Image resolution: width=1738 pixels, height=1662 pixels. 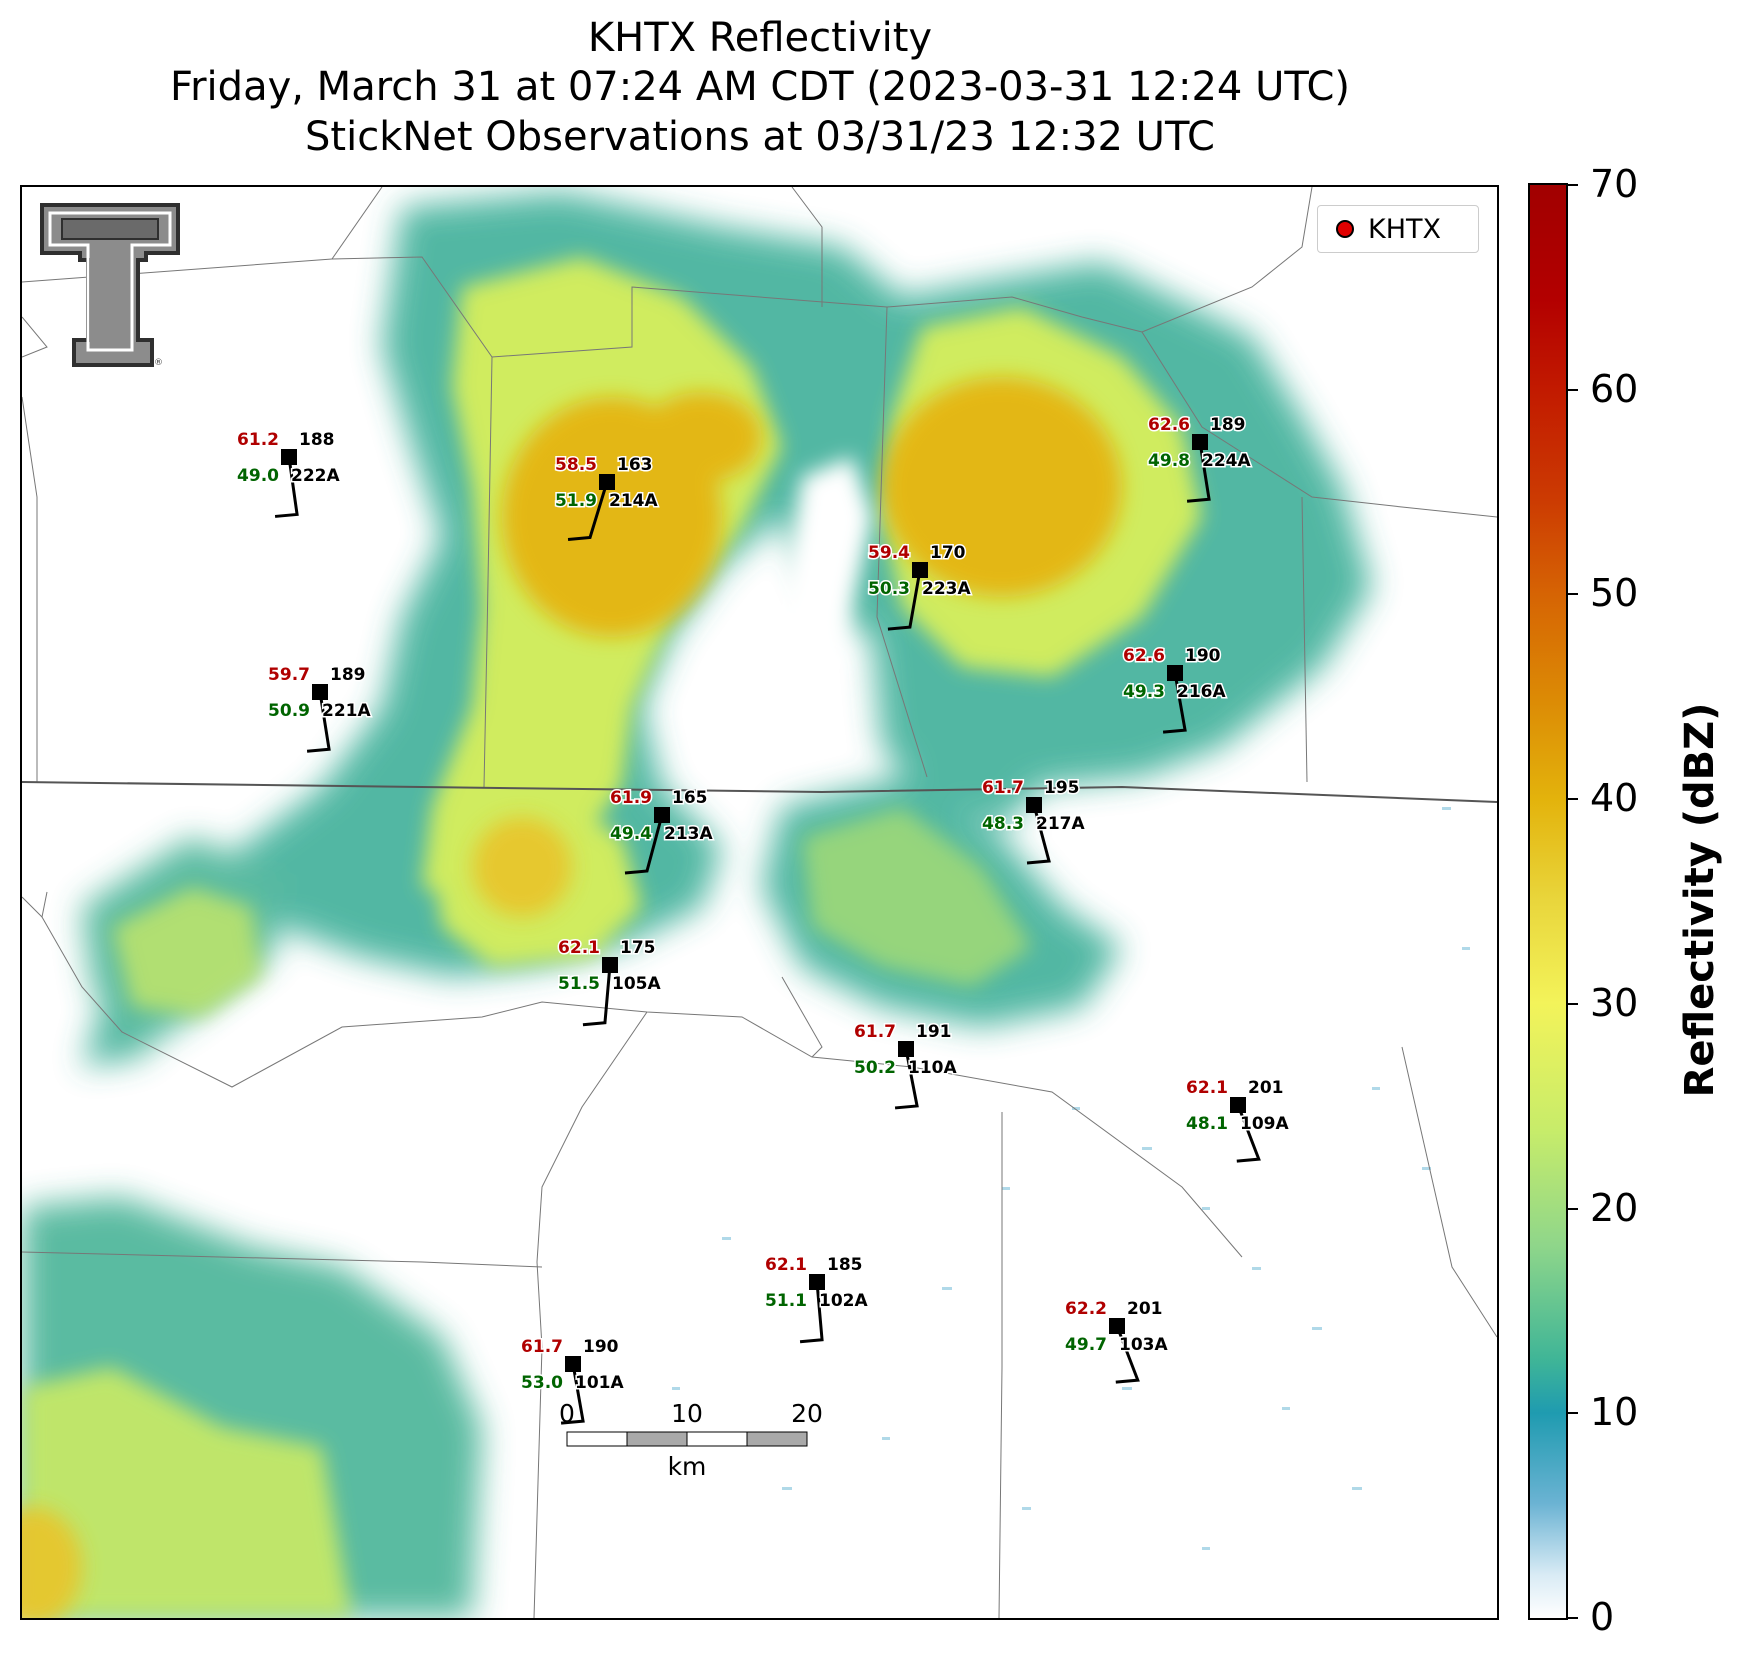 What do you see at coordinates (1169, 461) in the screenshot?
I see `station-dewpoint: 49.8` at bounding box center [1169, 461].